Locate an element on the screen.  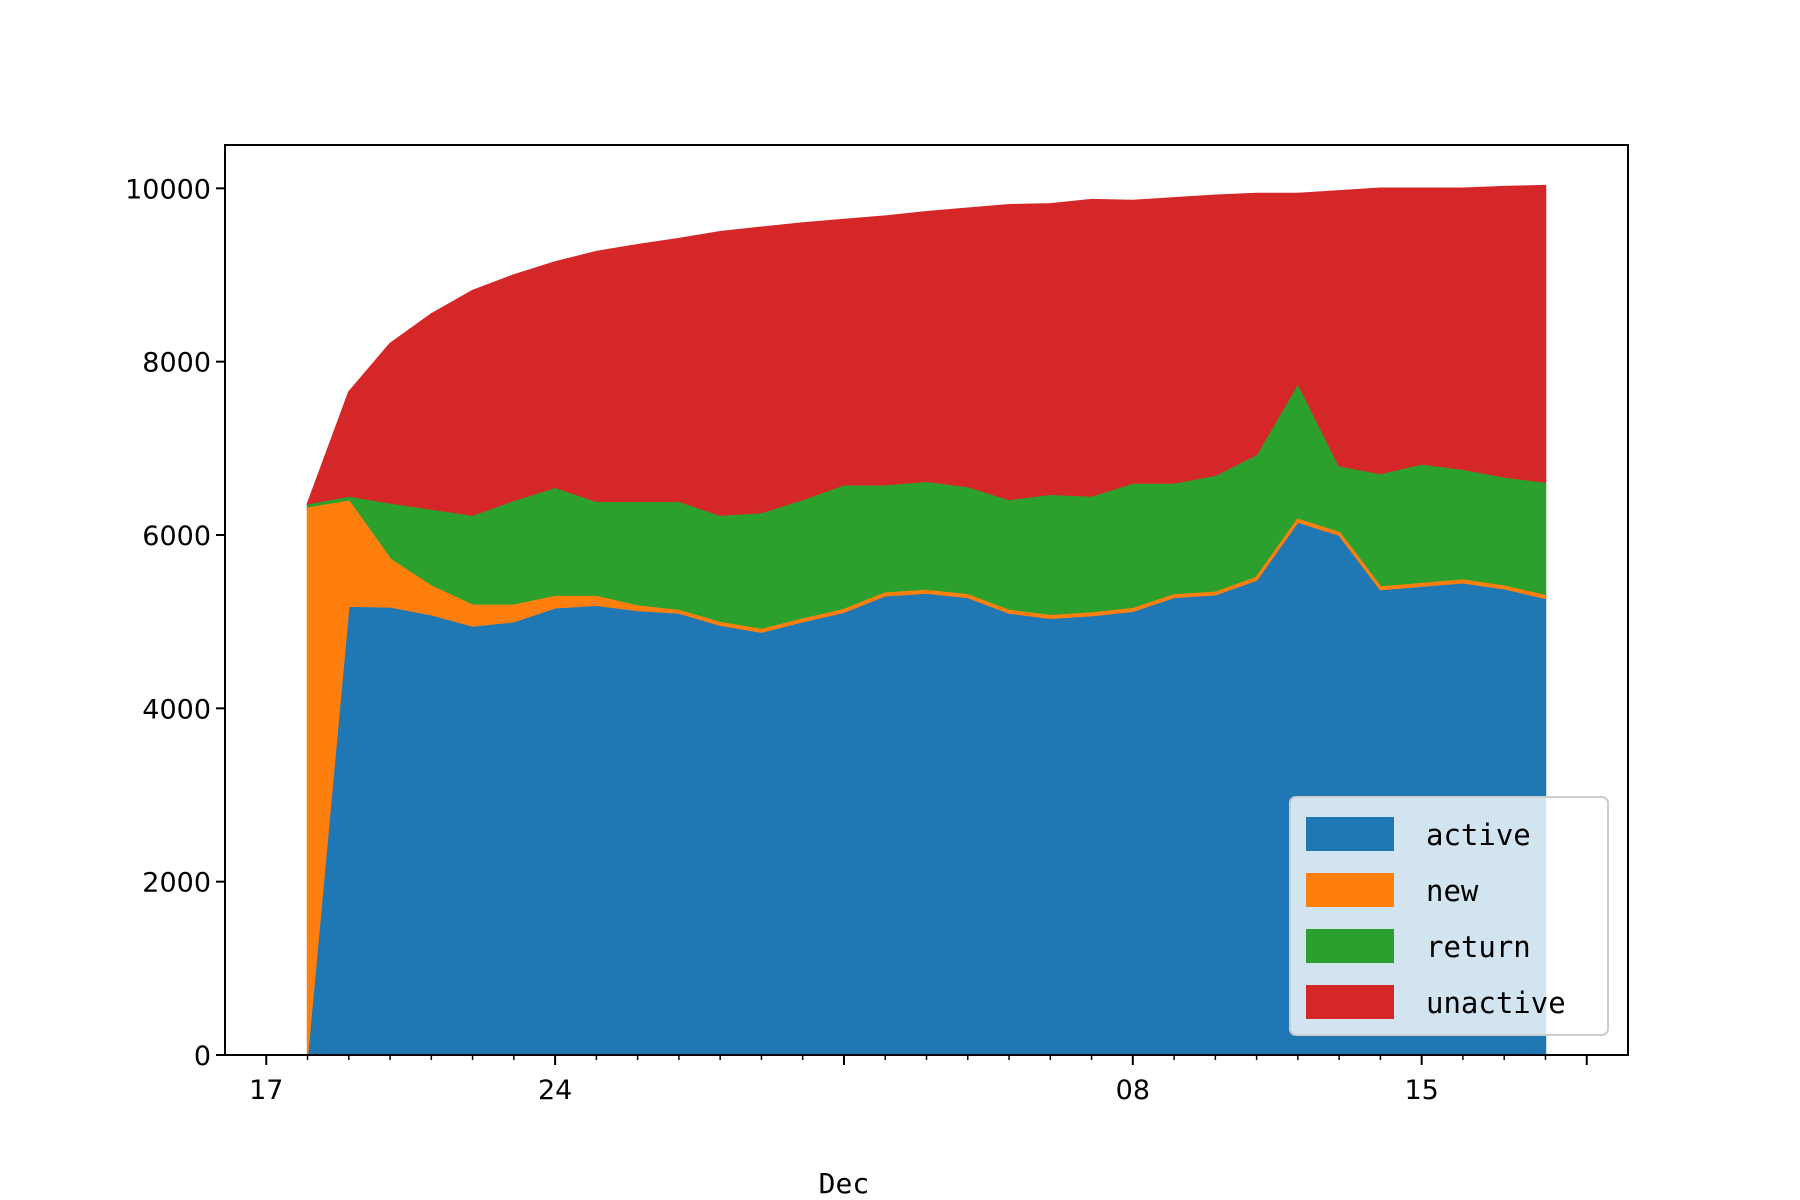
legend-label-active: active is located at coordinates (1478, 835).